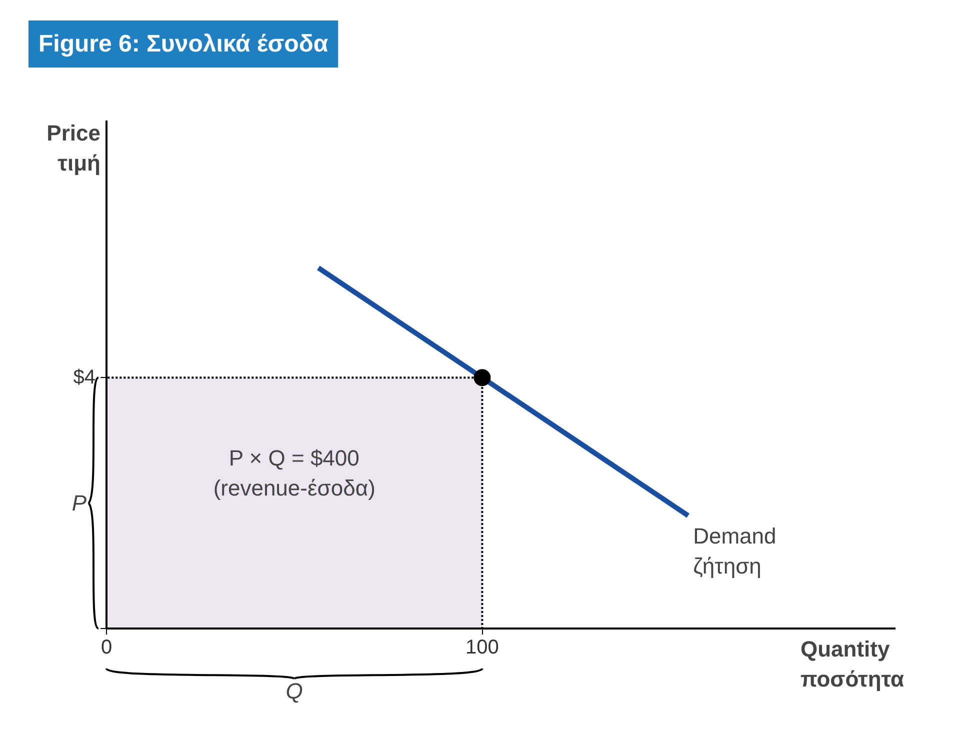  Describe the element at coordinates (294, 472) in the screenshot. I see `annotation: P × Q = $400 (revenue-έσοδα)` at that location.